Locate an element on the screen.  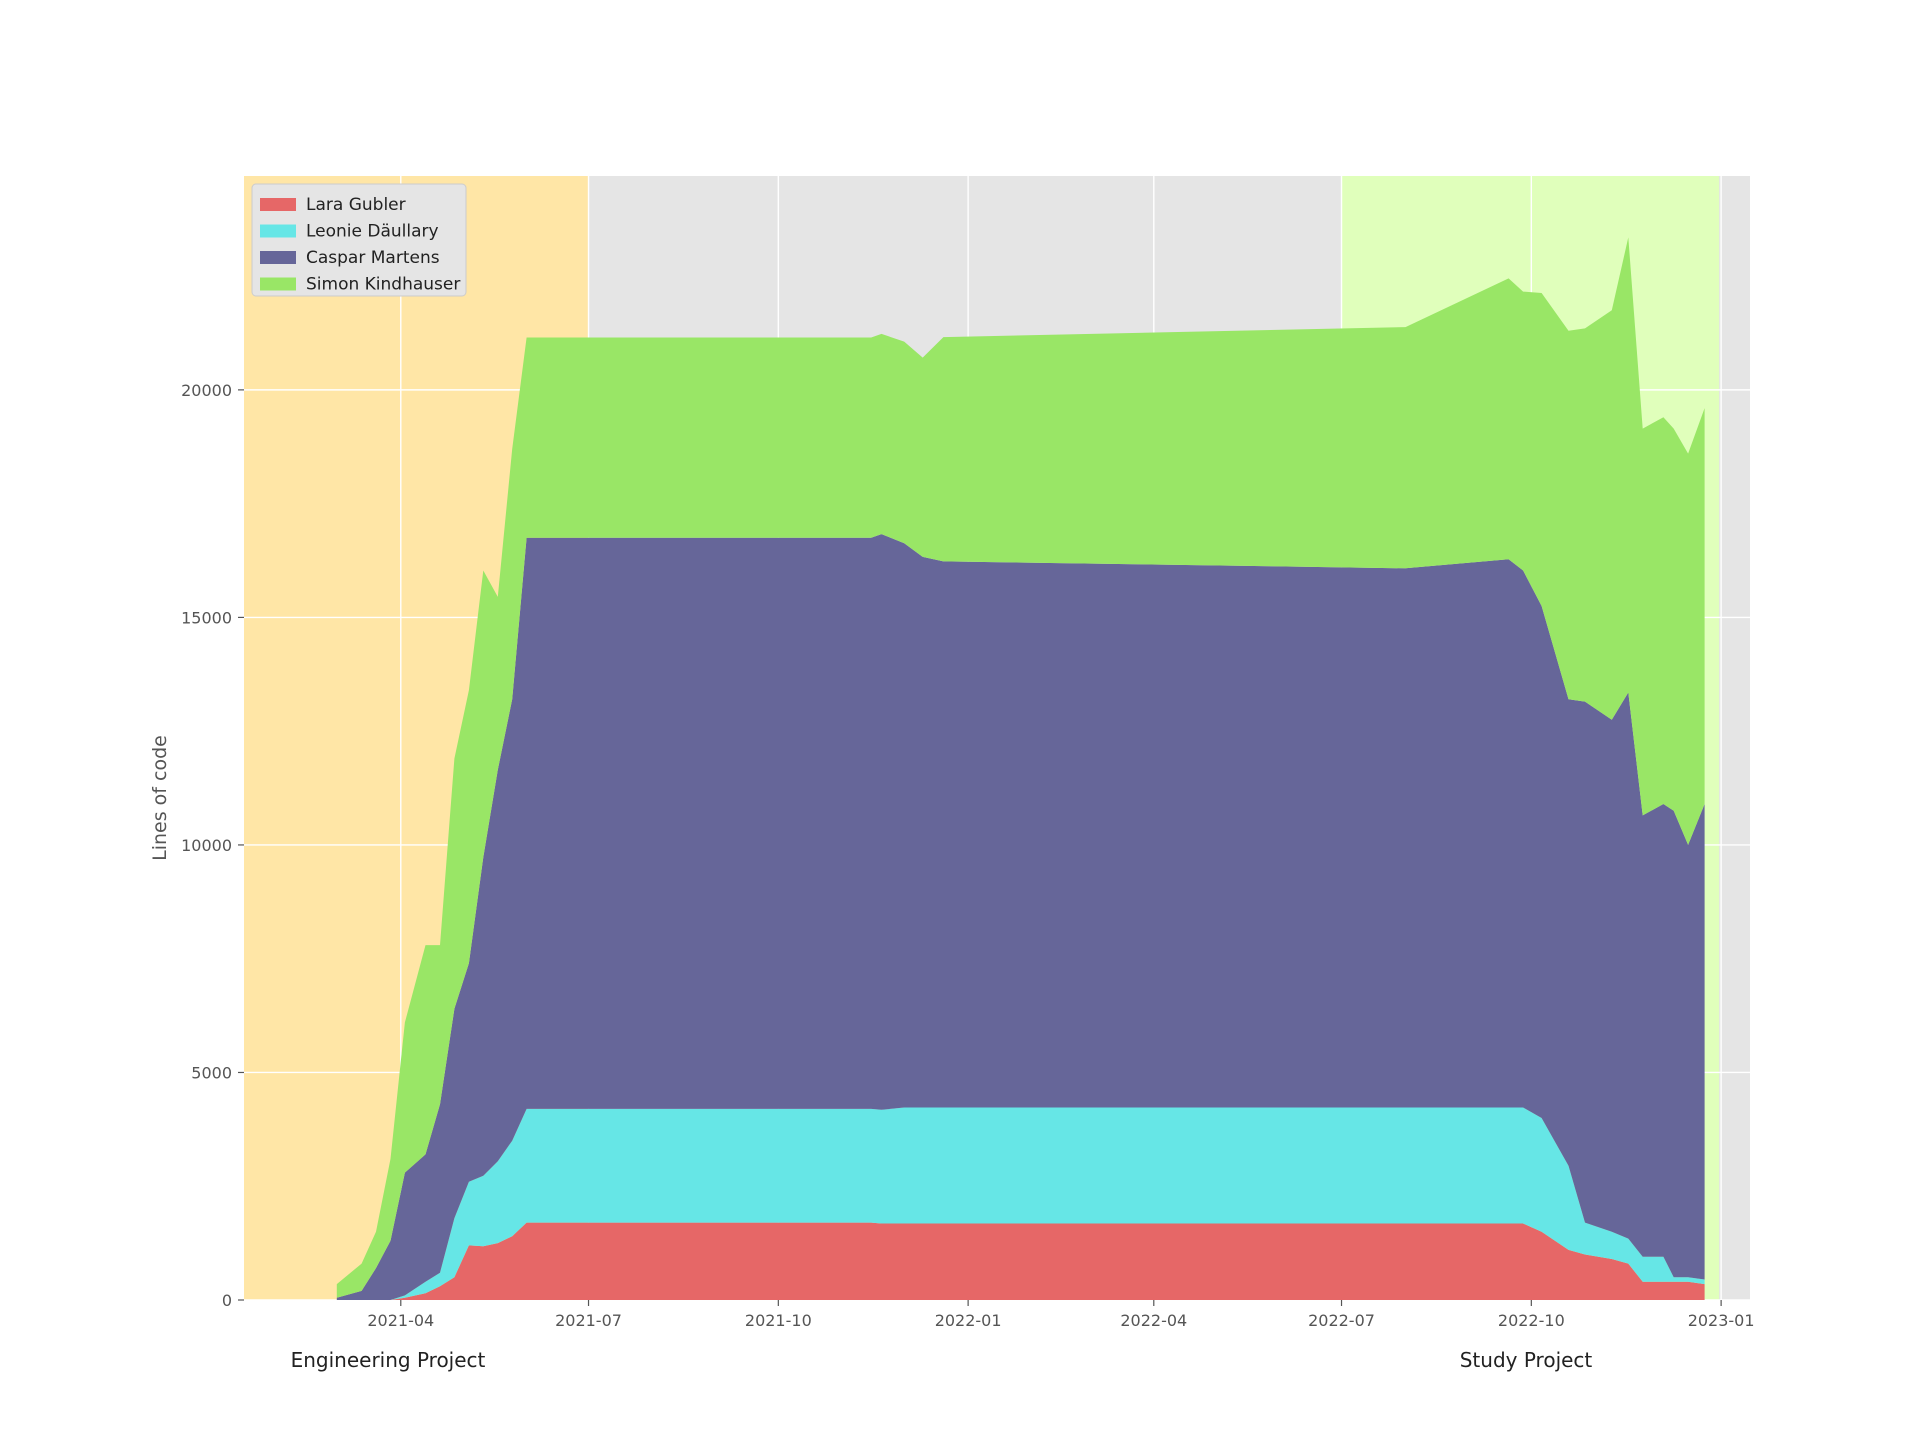
x-tick-label: 2021-10 is located at coordinates (778, 1320).